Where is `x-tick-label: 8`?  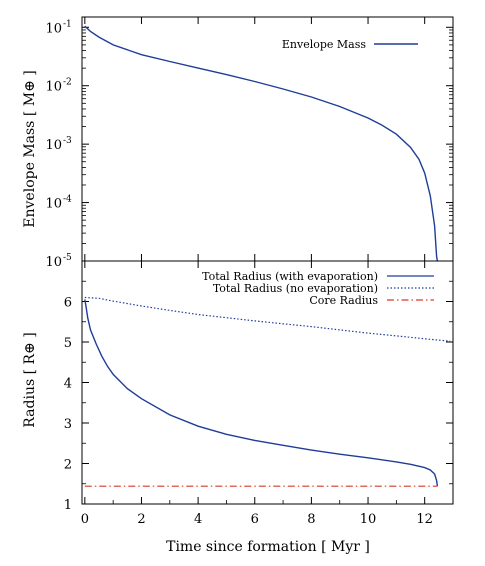 x-tick-label: 8 is located at coordinates (311, 519).